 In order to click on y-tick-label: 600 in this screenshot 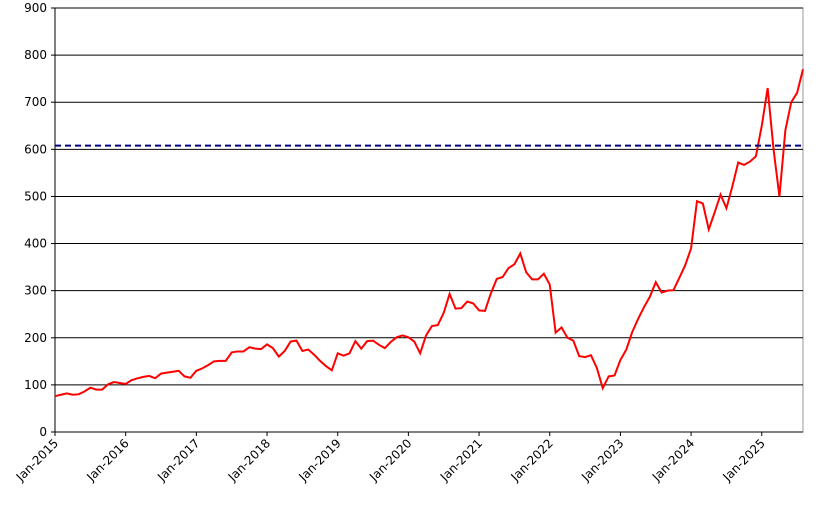, I will do `click(35, 149)`.